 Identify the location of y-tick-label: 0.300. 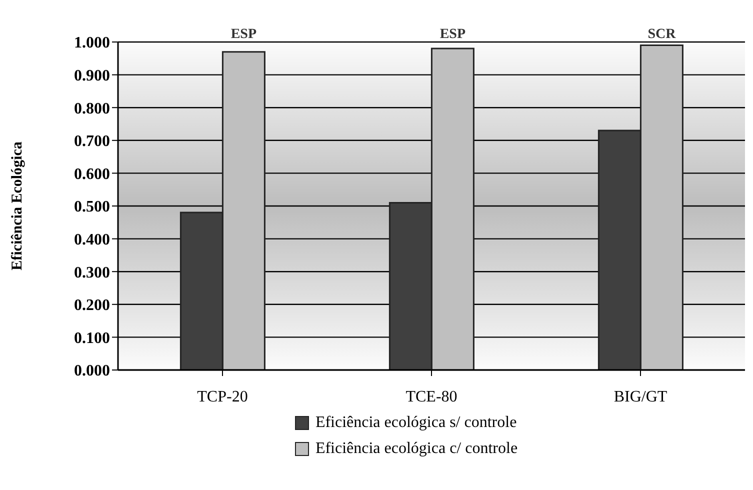
(92, 273).